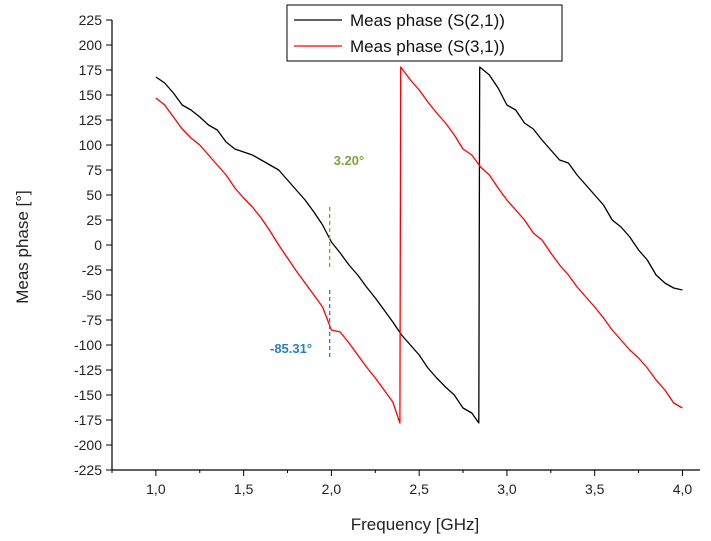 This screenshot has height=541, width=711. What do you see at coordinates (88, 420) in the screenshot?
I see `y-tick-label: -175` at bounding box center [88, 420].